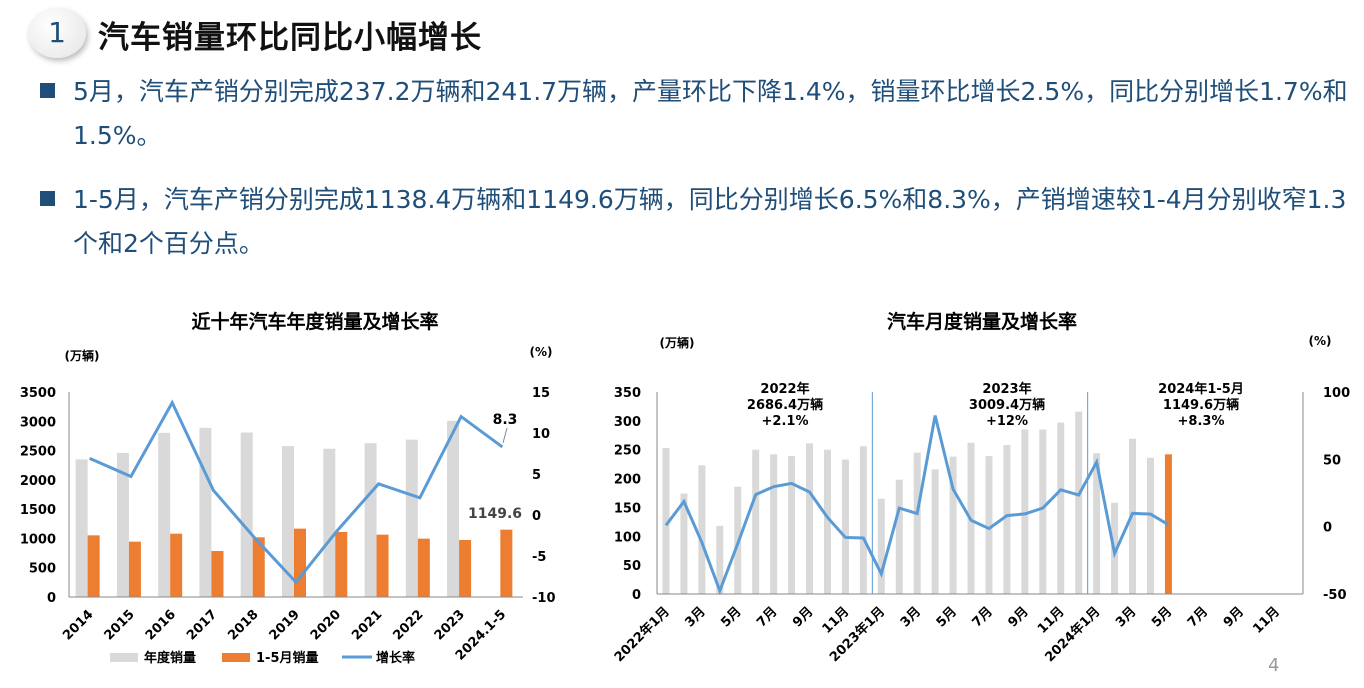 This screenshot has height=688, width=1364. What do you see at coordinates (243, 625) in the screenshot?
I see `x-tick-label: 2018` at bounding box center [243, 625].